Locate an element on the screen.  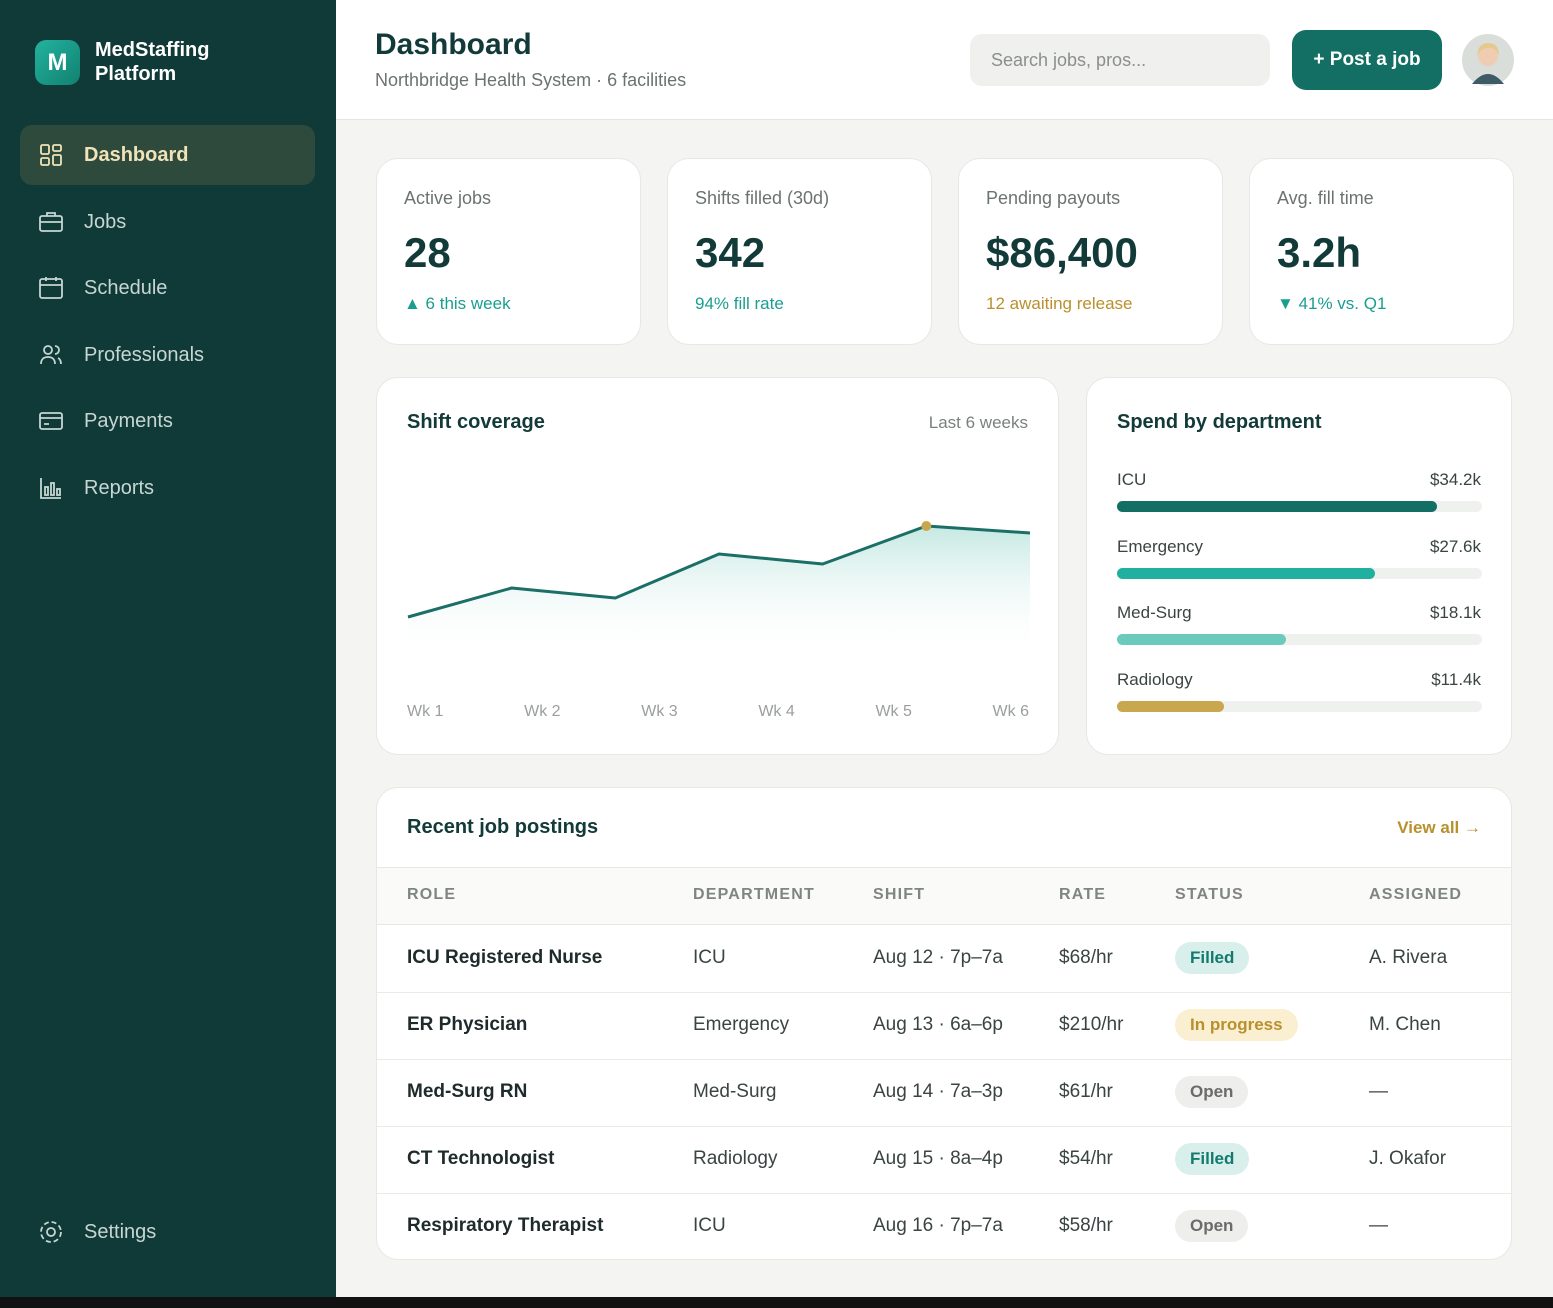
bottom-bar is located at coordinates (776, 1302).